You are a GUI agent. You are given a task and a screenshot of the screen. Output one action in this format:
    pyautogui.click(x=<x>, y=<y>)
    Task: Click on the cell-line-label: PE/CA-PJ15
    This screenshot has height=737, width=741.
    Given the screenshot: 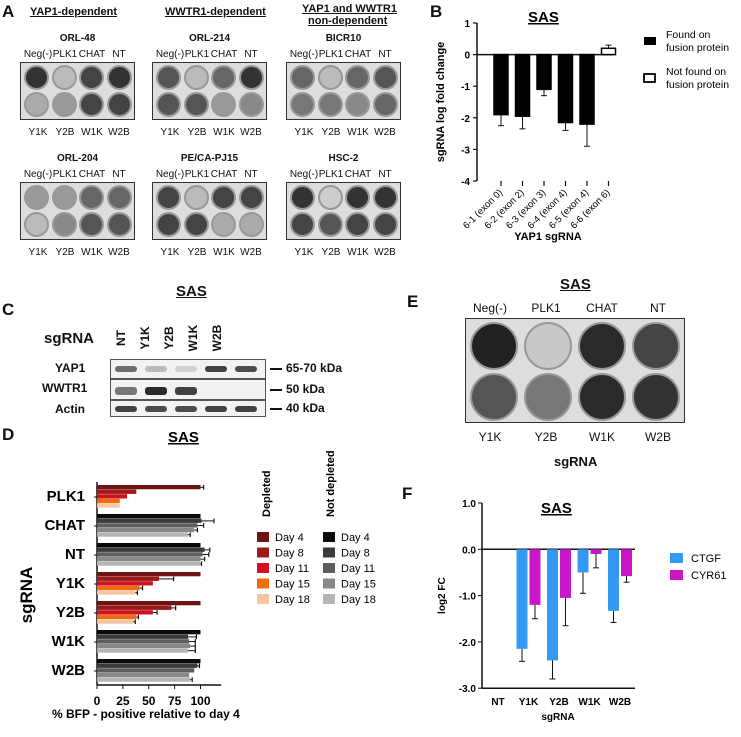 What is the action you would take?
    pyautogui.click(x=209, y=158)
    